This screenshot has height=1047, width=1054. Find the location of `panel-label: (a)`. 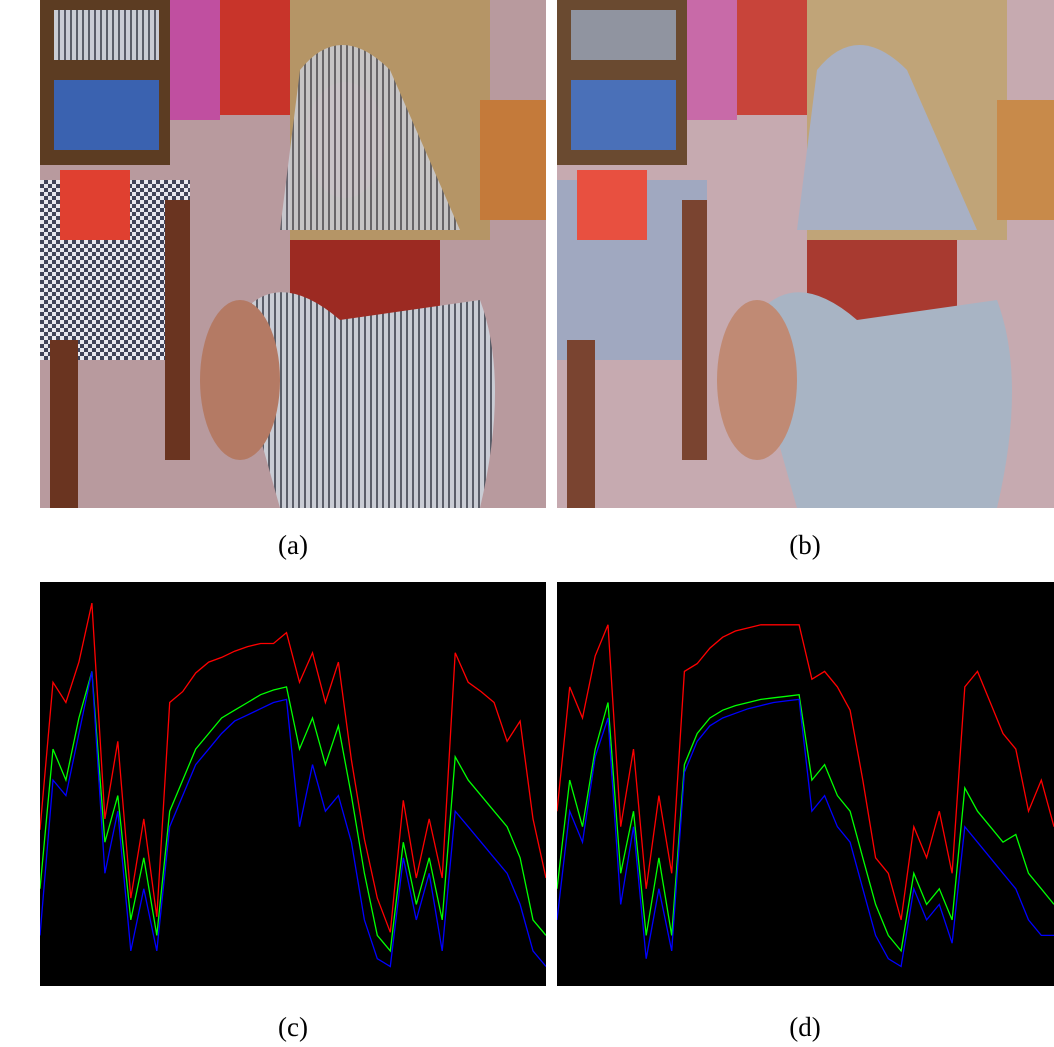

panel-label: (a) is located at coordinates (293, 545).